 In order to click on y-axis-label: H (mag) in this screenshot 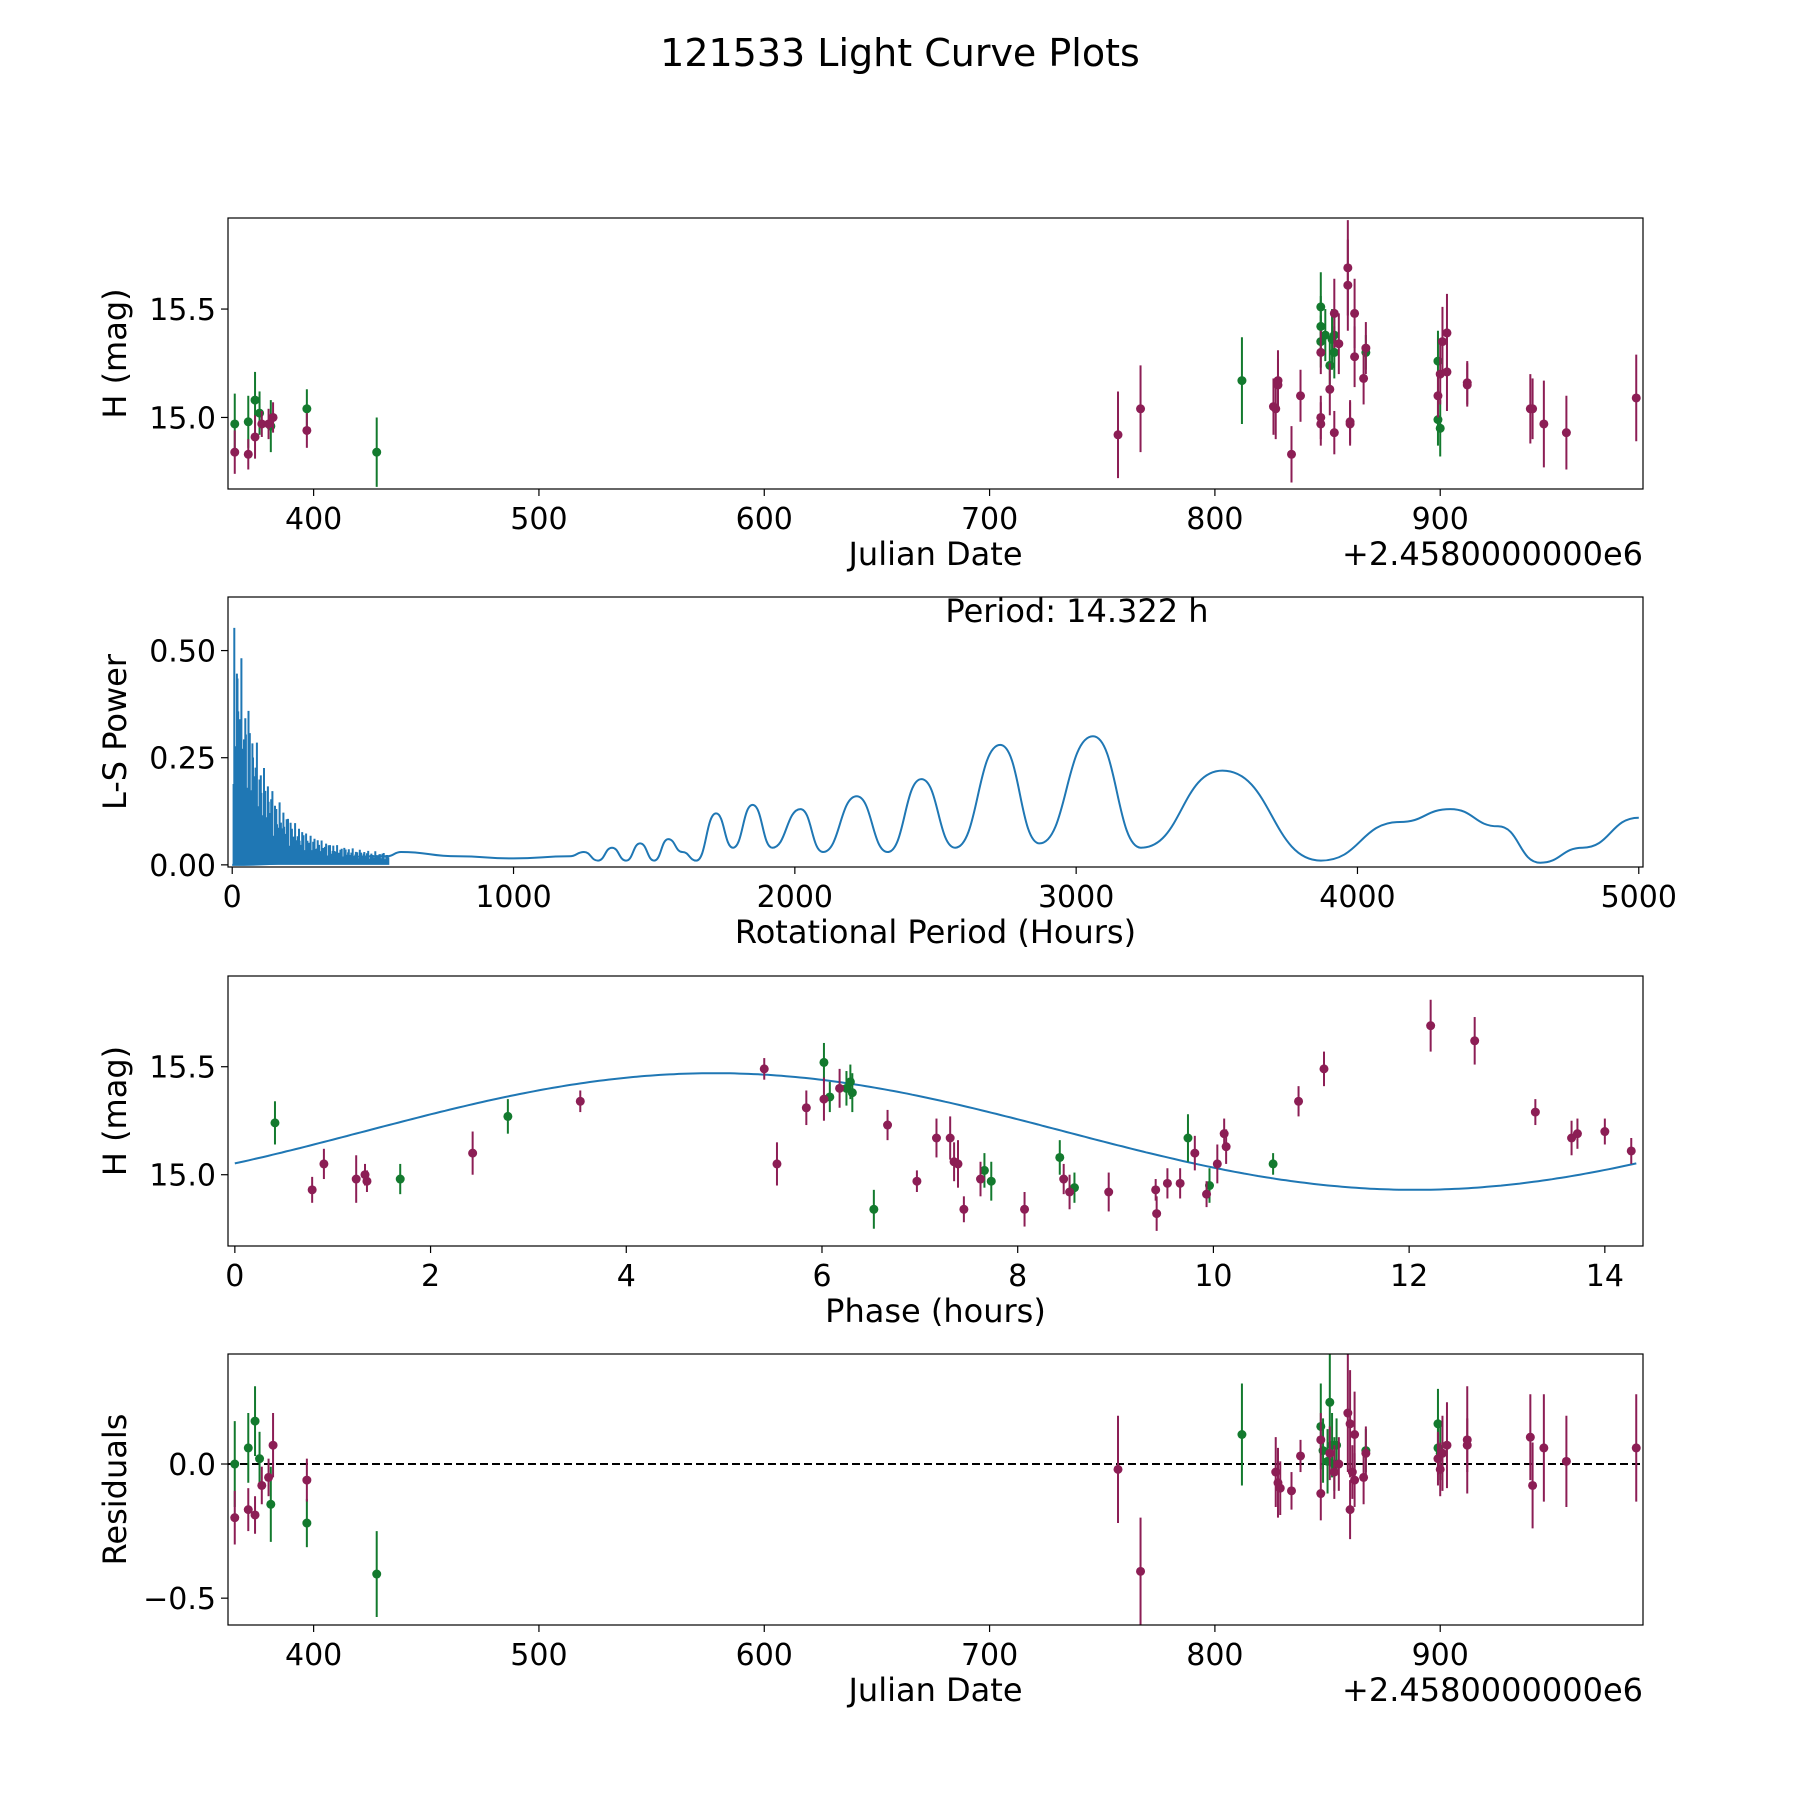, I will do `click(115, 353)`.